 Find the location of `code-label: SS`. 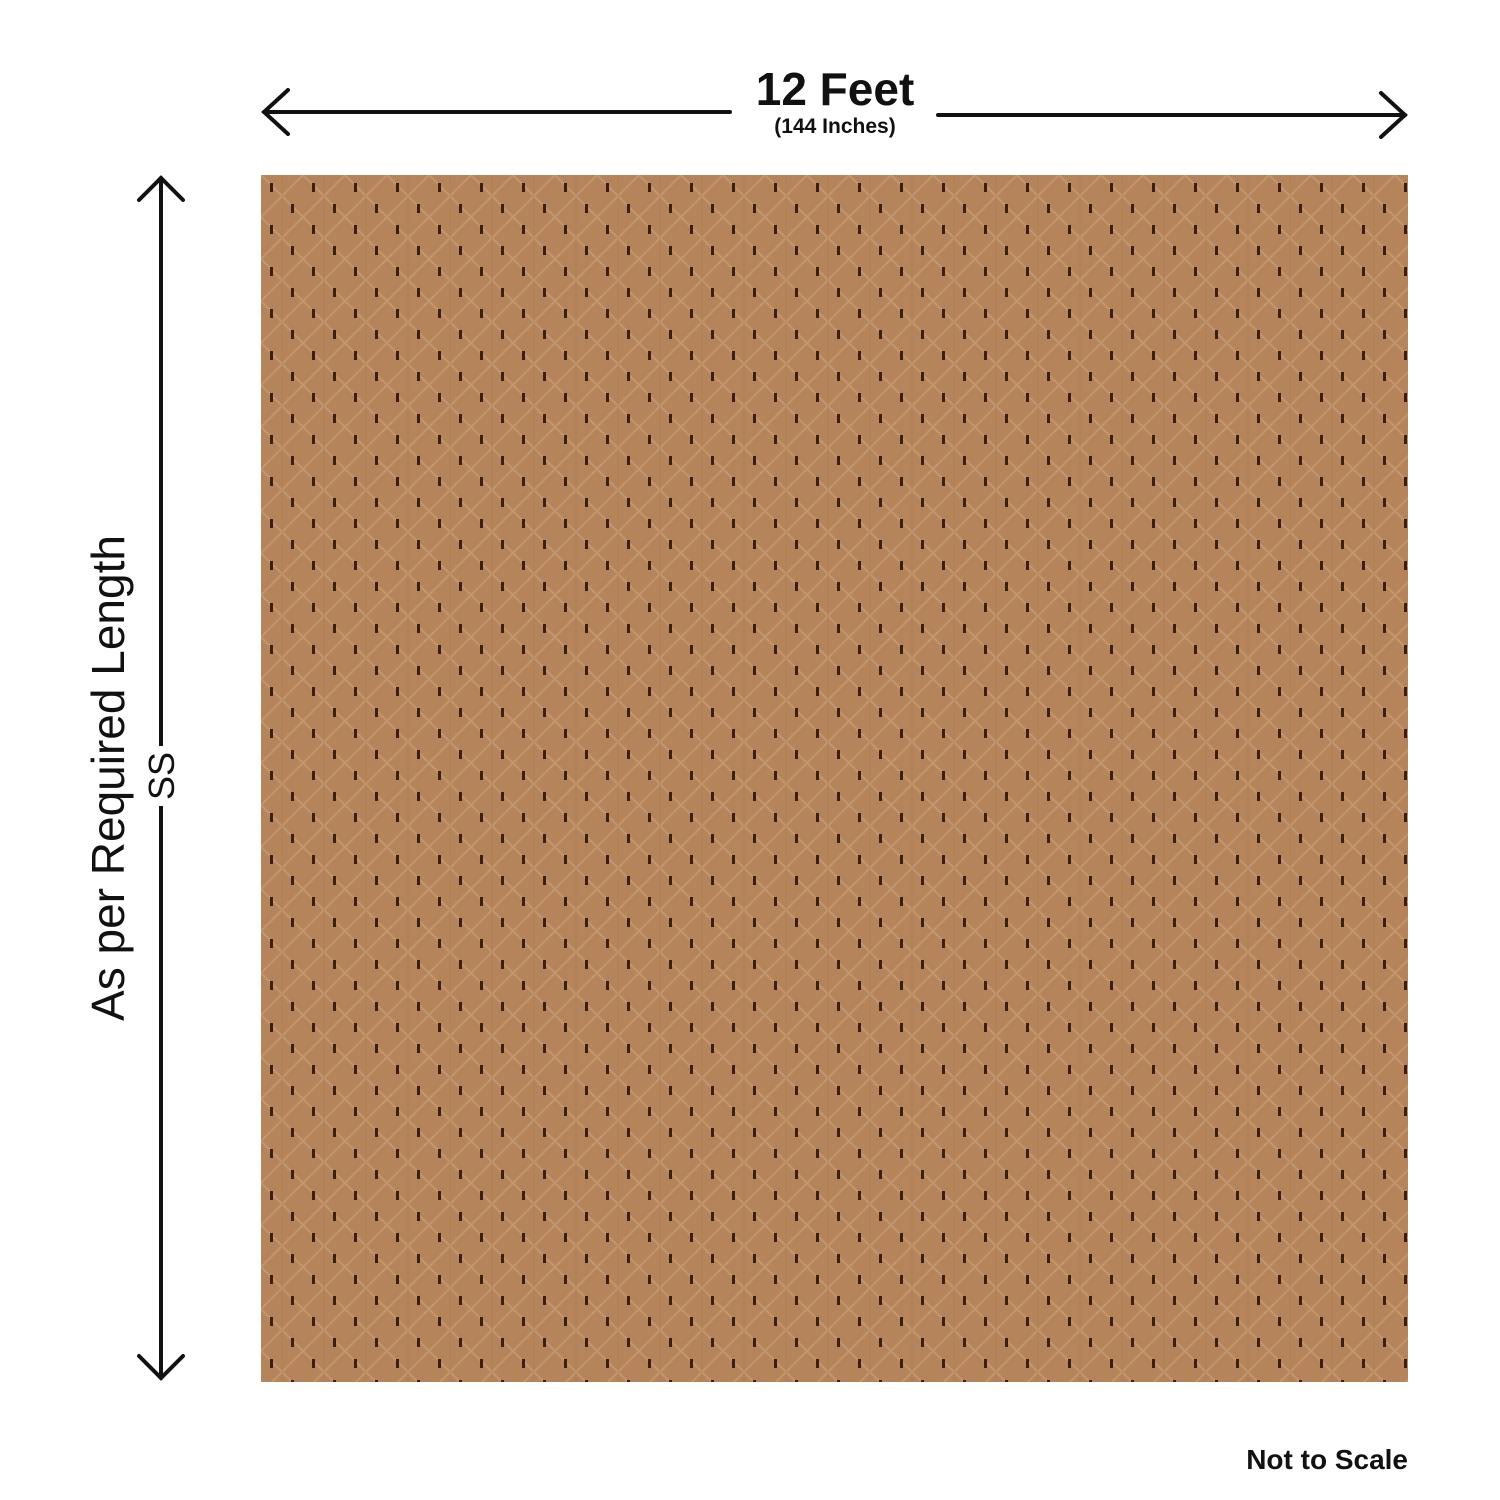

code-label: SS is located at coordinates (162, 776).